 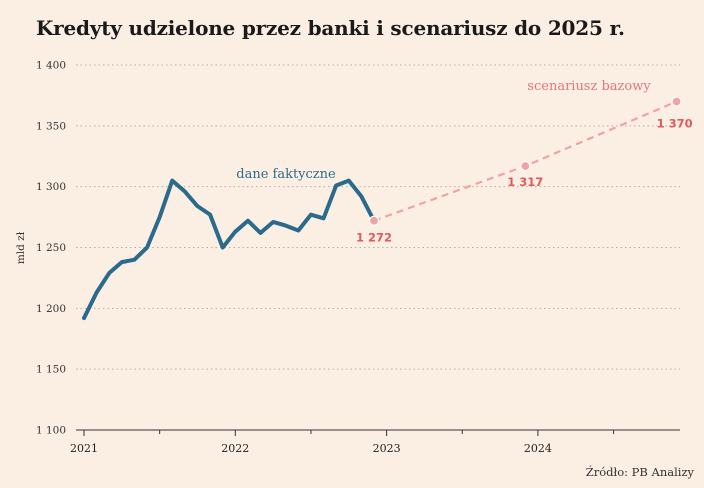 I want to click on scenario-value-label: 1 317, so click(x=525, y=182).